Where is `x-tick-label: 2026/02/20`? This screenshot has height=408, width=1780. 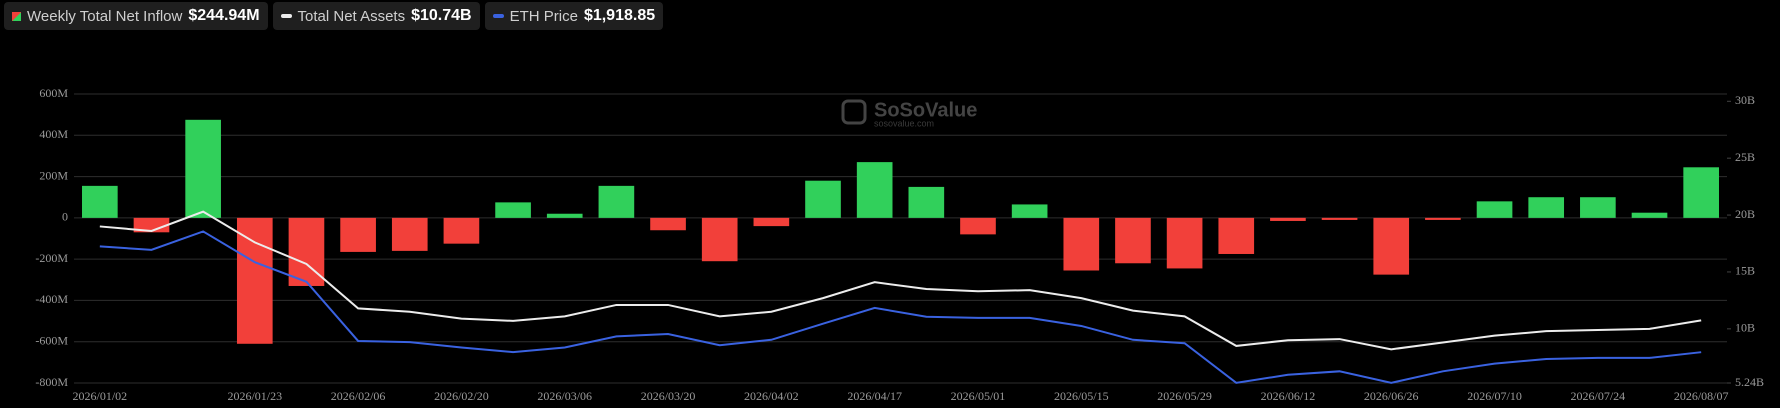
x-tick-label: 2026/02/20 is located at coordinates (461, 396).